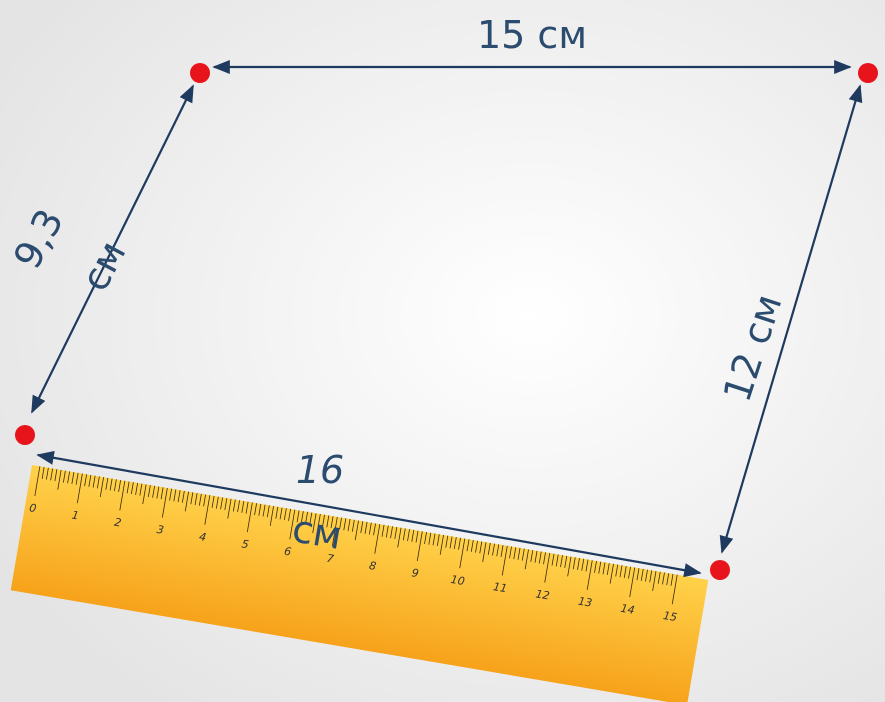 The image size is (885, 702). Describe the element at coordinates (500, 587) in the screenshot. I see `ruler-label: 11` at that location.